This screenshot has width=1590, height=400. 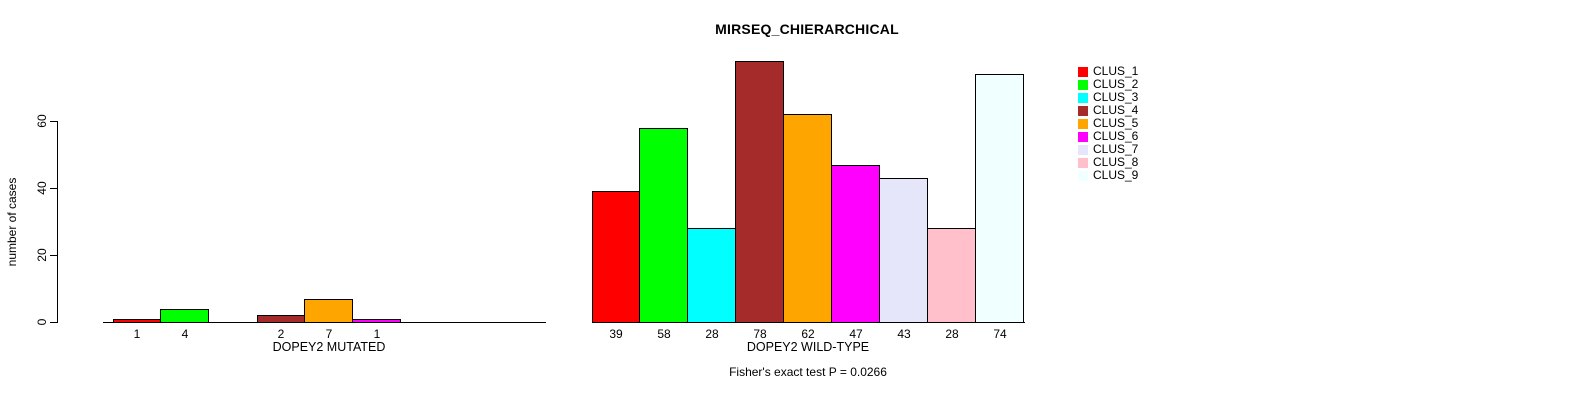 What do you see at coordinates (329, 334) in the screenshot?
I see `bar-value-label: 7` at bounding box center [329, 334].